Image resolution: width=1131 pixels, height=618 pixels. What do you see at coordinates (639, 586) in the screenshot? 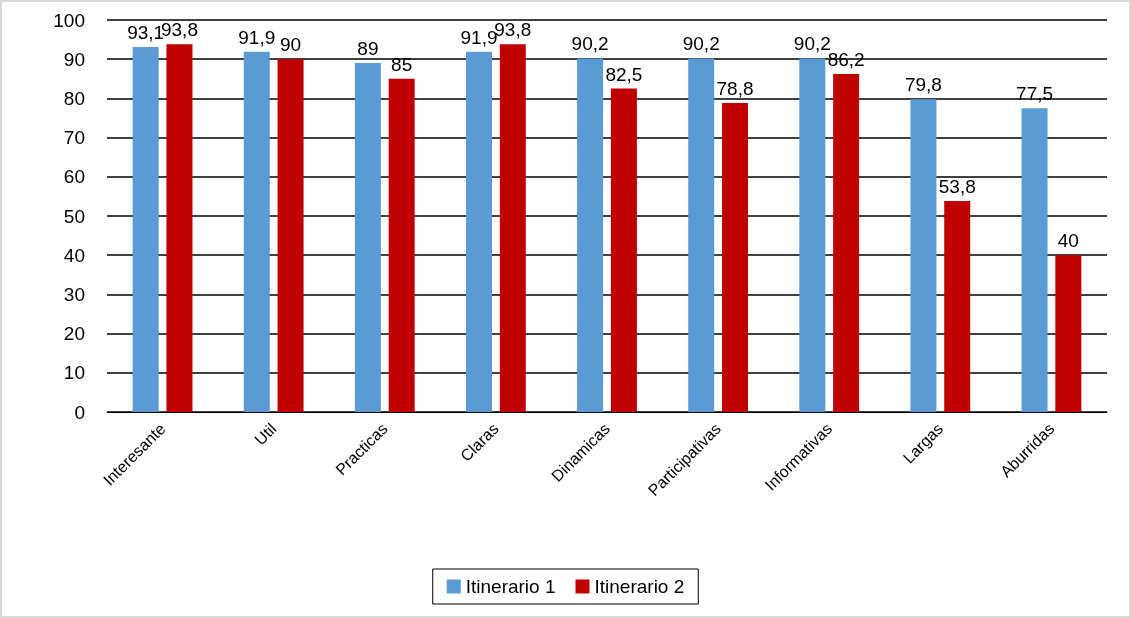
I see `legend-label: Itinerario 2` at bounding box center [639, 586].